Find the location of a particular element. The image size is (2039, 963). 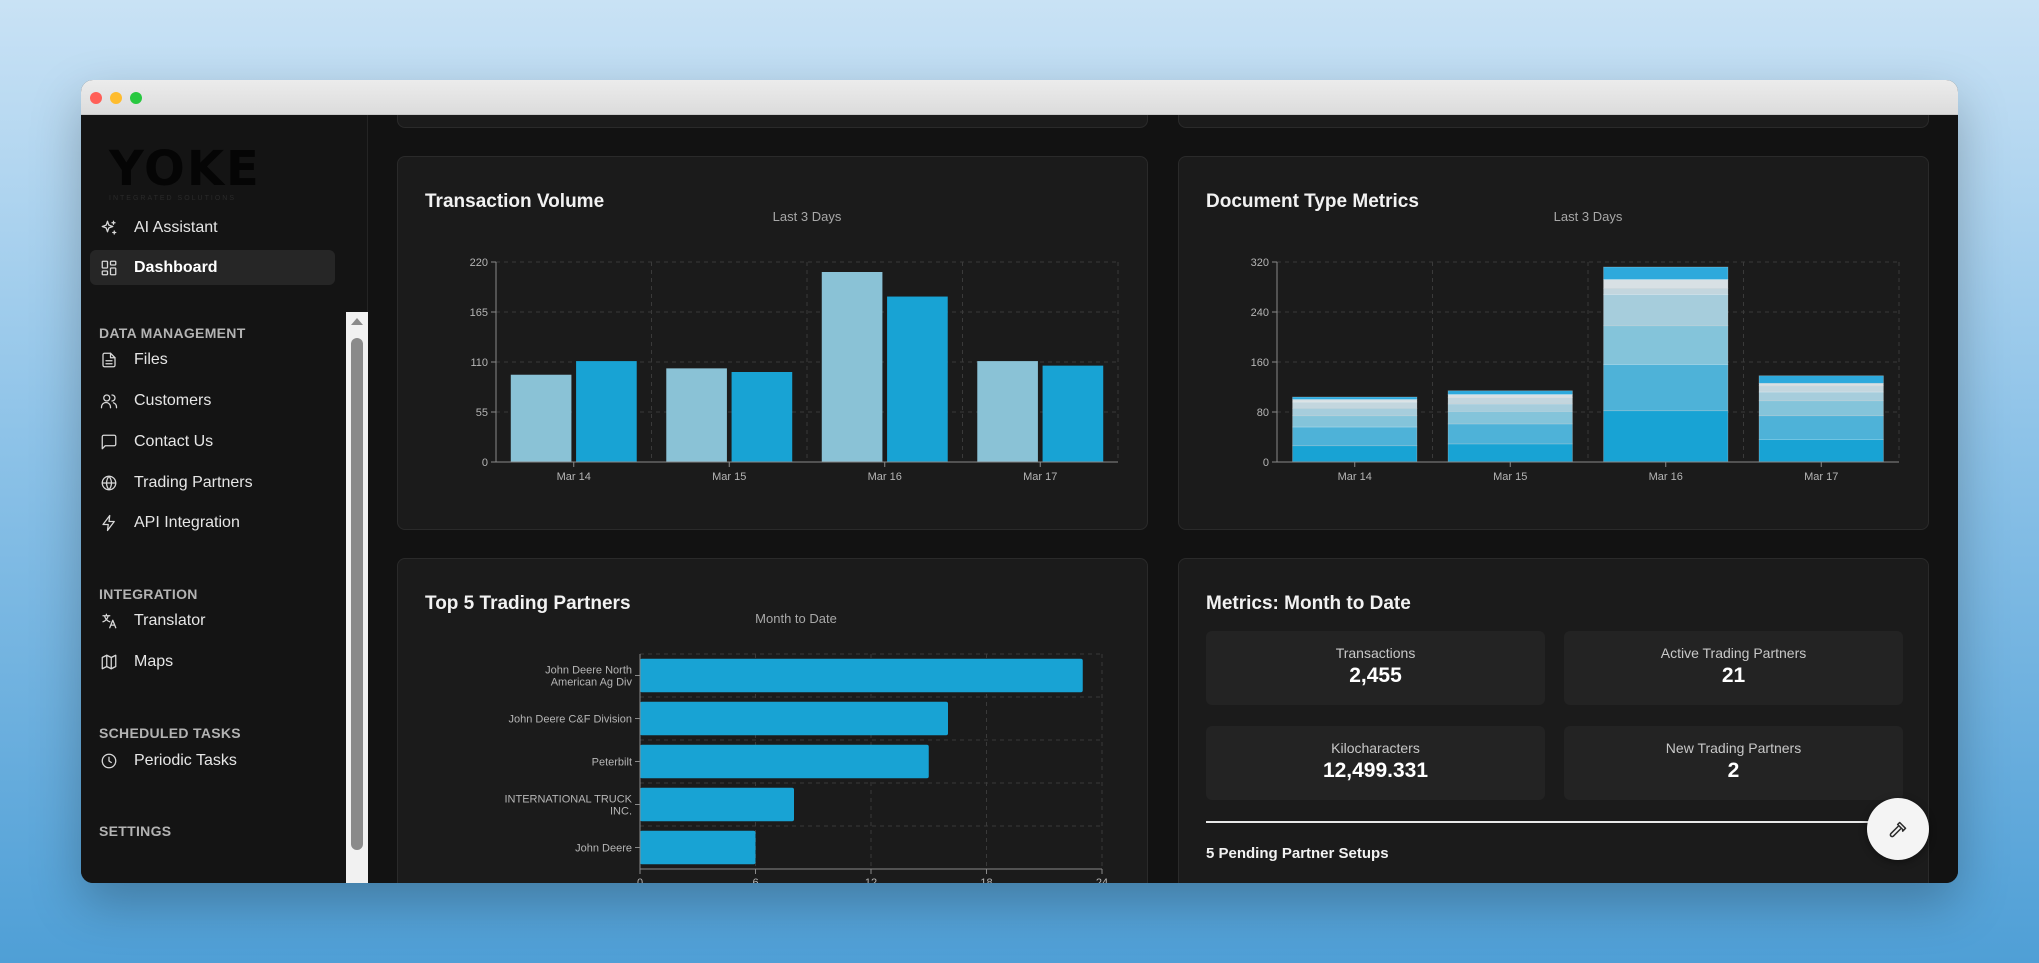

y-tick-label-line: American Ag Div is located at coordinates (592, 683).